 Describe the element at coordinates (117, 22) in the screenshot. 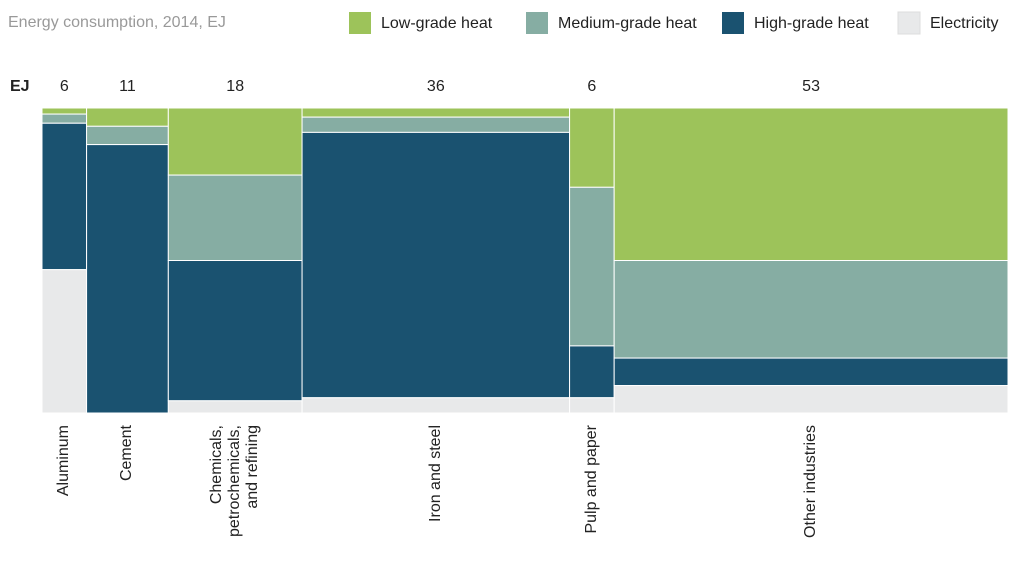

I see `chart-title: Energy consumption, 2014, EJ` at that location.